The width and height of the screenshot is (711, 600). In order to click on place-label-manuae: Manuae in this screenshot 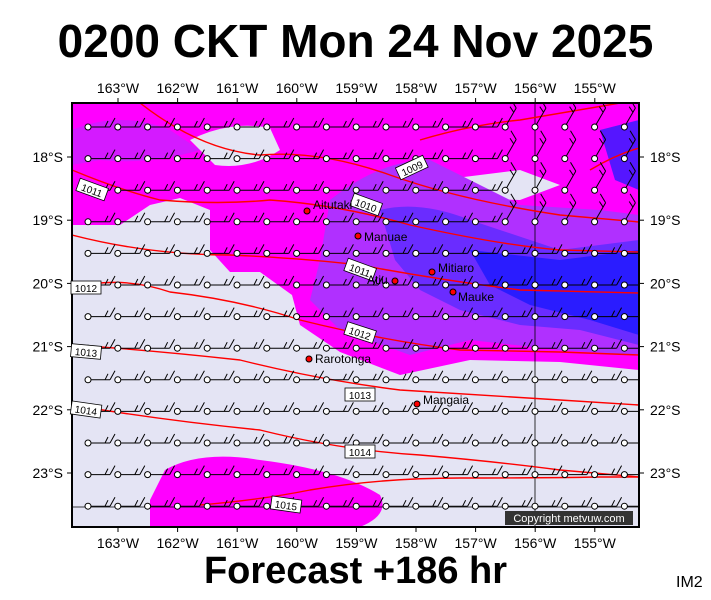, I will do `click(386, 237)`.